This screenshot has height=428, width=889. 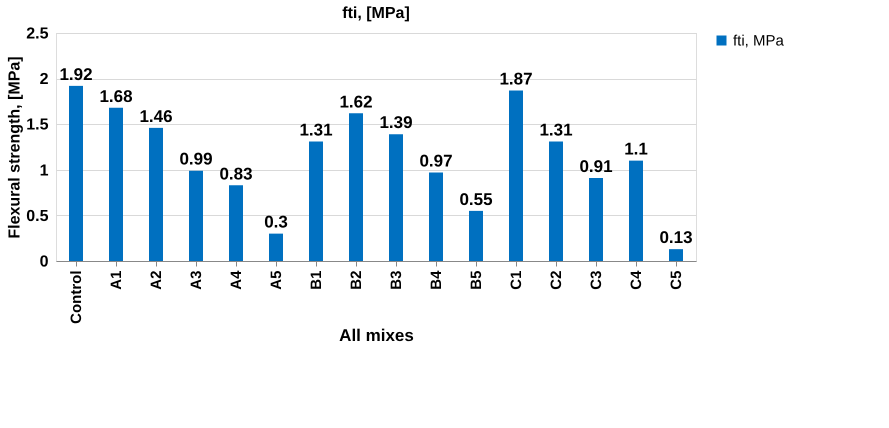 I want to click on x-tick-label: A3, so click(x=196, y=280).